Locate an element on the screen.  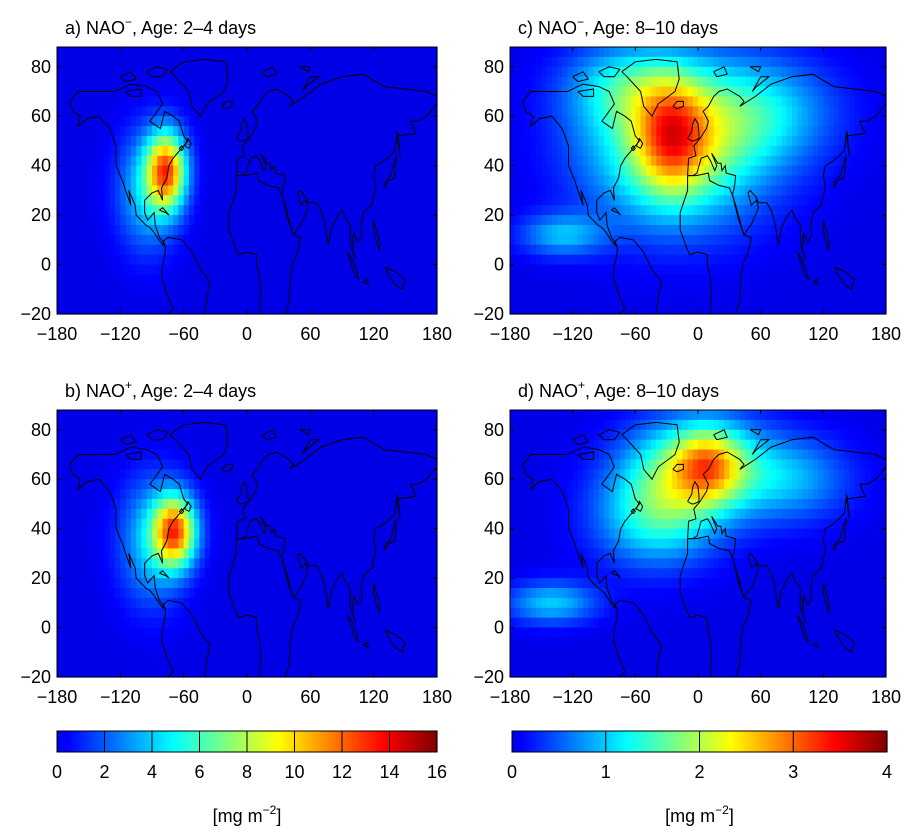
x-tick-label: 60 is located at coordinates (310, 334).